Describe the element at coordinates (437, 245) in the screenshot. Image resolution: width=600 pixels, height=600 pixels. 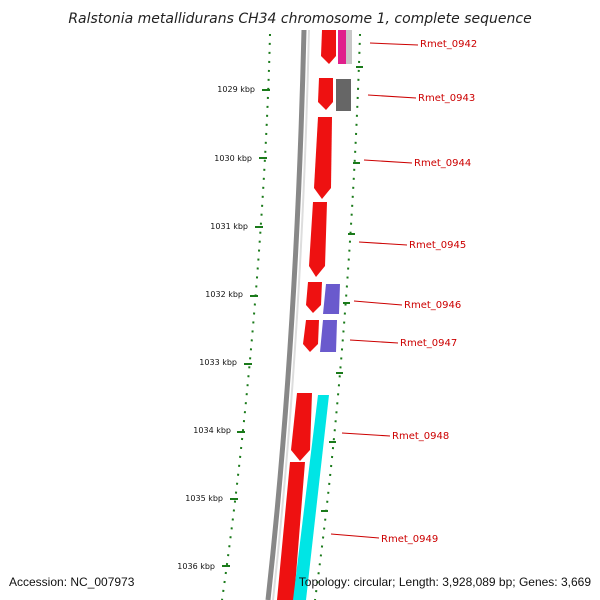
I see `gene-label-rmet-0945: Rmet_0945` at that location.